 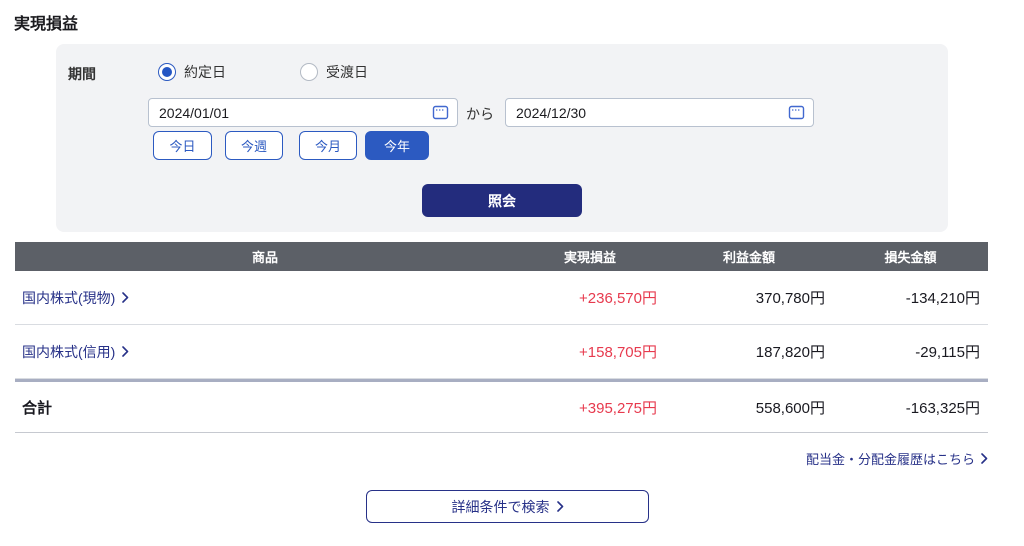 I want to click on date-to-field, so click(x=659, y=112).